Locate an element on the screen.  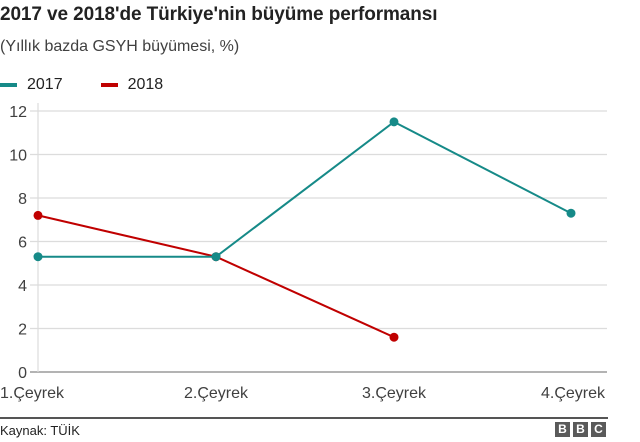
chart-subtitle: (Yıllık bazda GSYH büyümesi, %) is located at coordinates (120, 46).